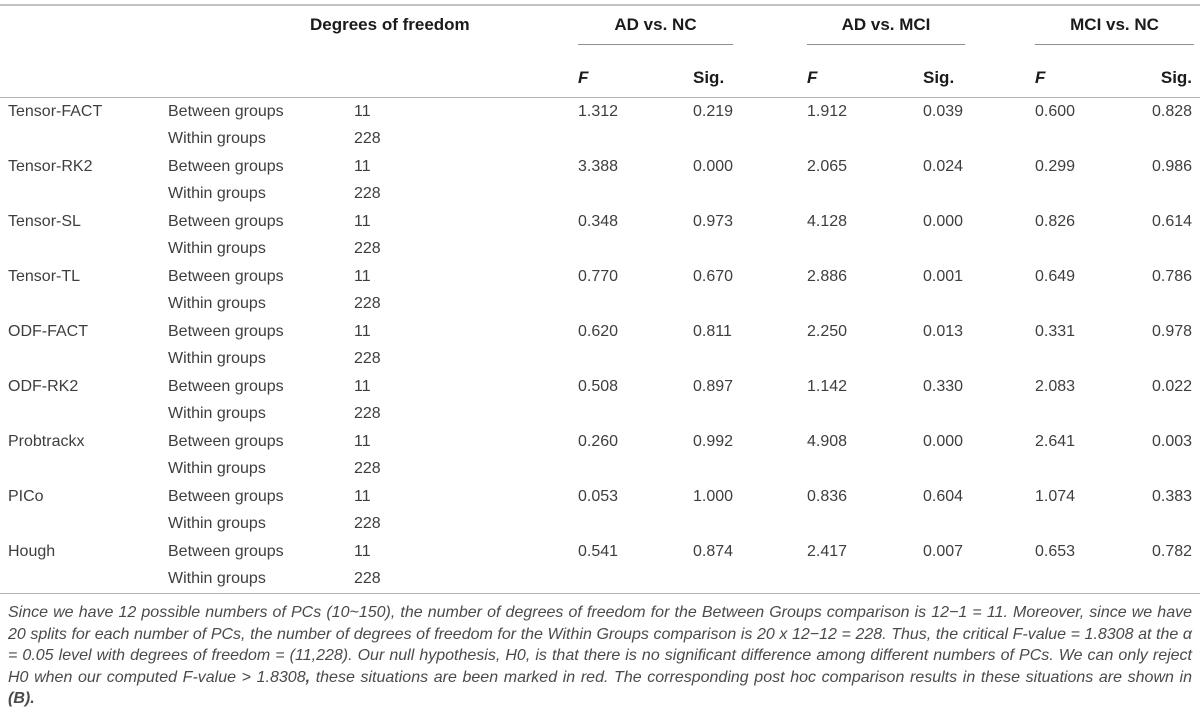 This screenshot has width=1200, height=710. What do you see at coordinates (1055, 276) in the screenshot?
I see `f-cell: 0.649` at bounding box center [1055, 276].